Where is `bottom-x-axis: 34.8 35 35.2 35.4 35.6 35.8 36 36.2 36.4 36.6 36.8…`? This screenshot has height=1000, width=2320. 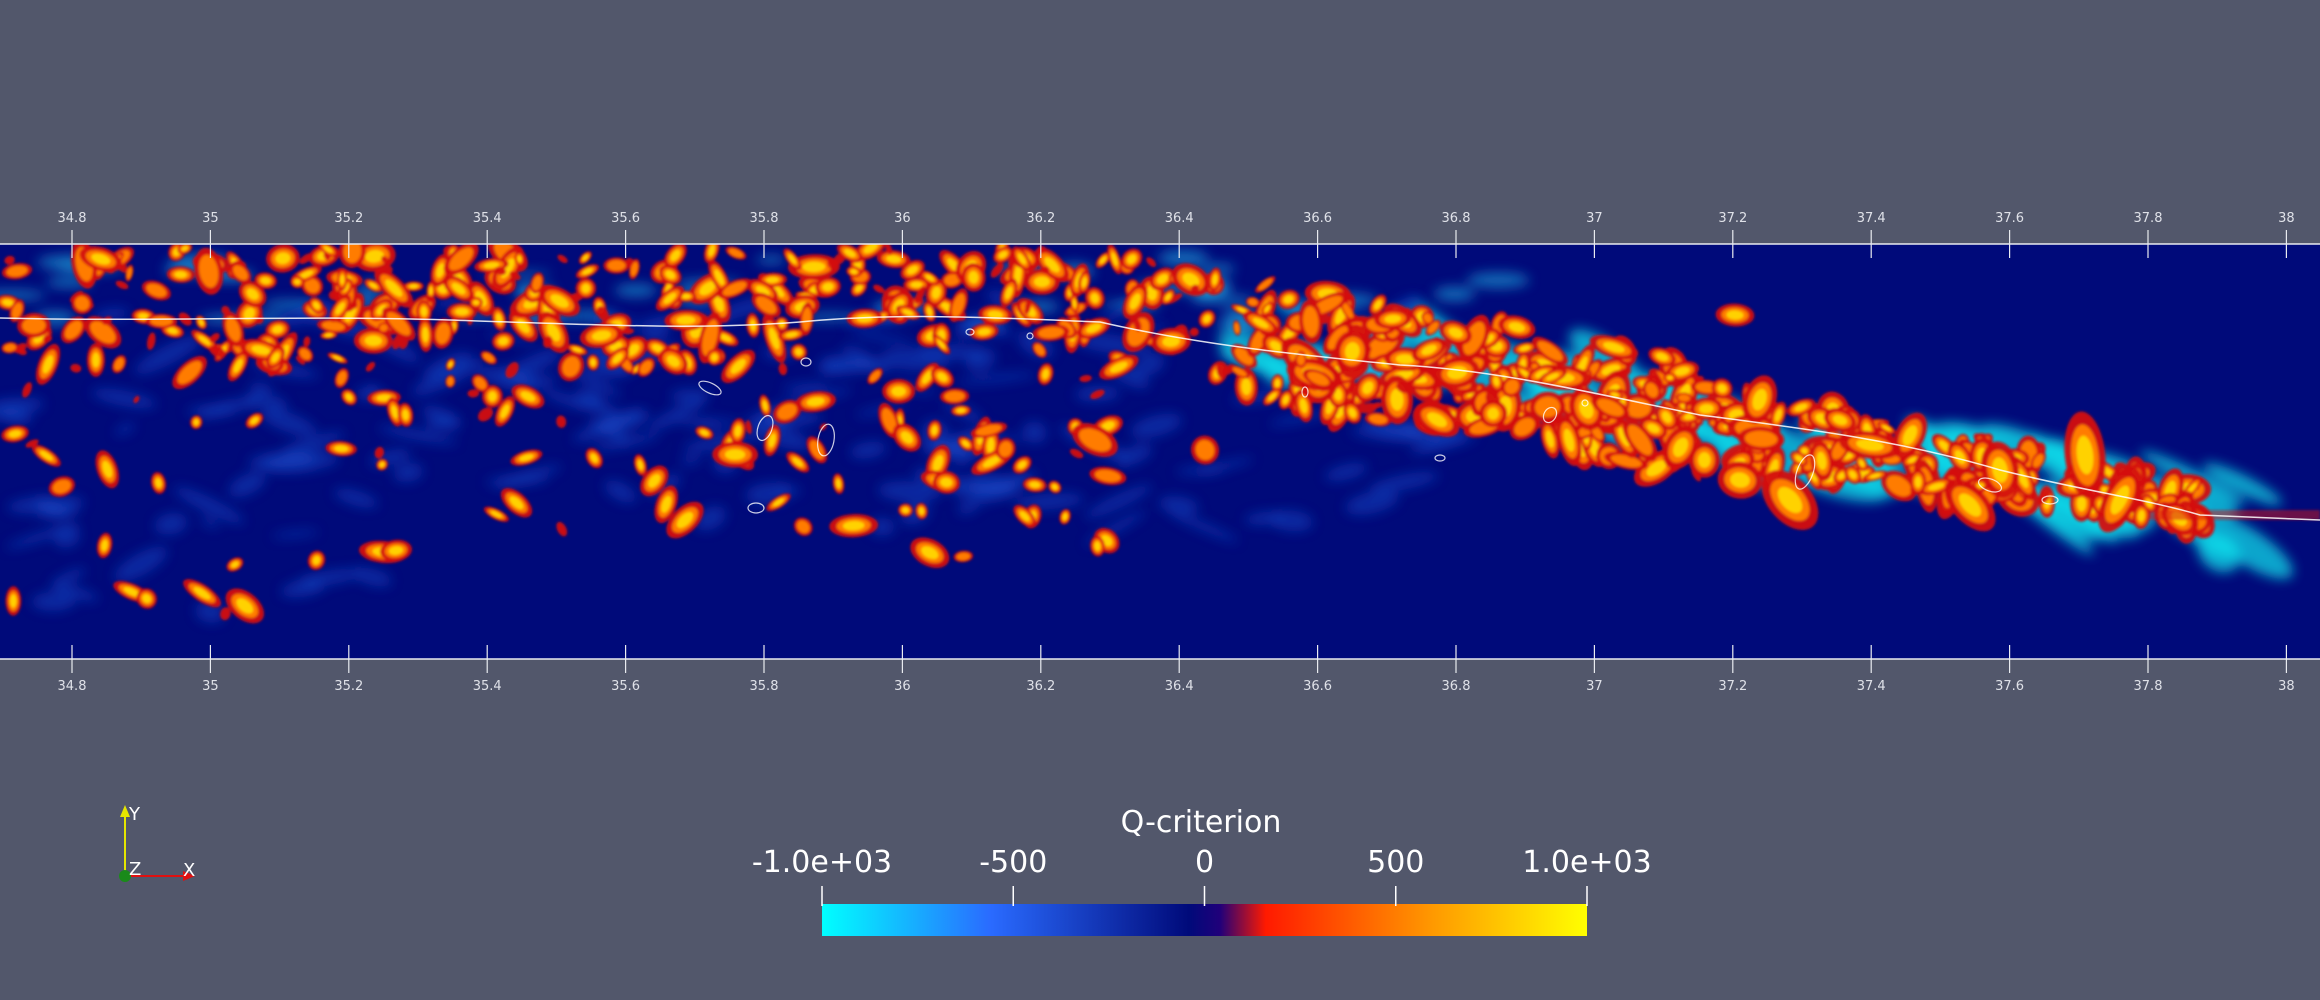
bottom-x-axis: 34.8 35 35.2 35.4 35.6 35.8 36 36.2 36.4 36.6 36.8… is located at coordinates (1160, 669).